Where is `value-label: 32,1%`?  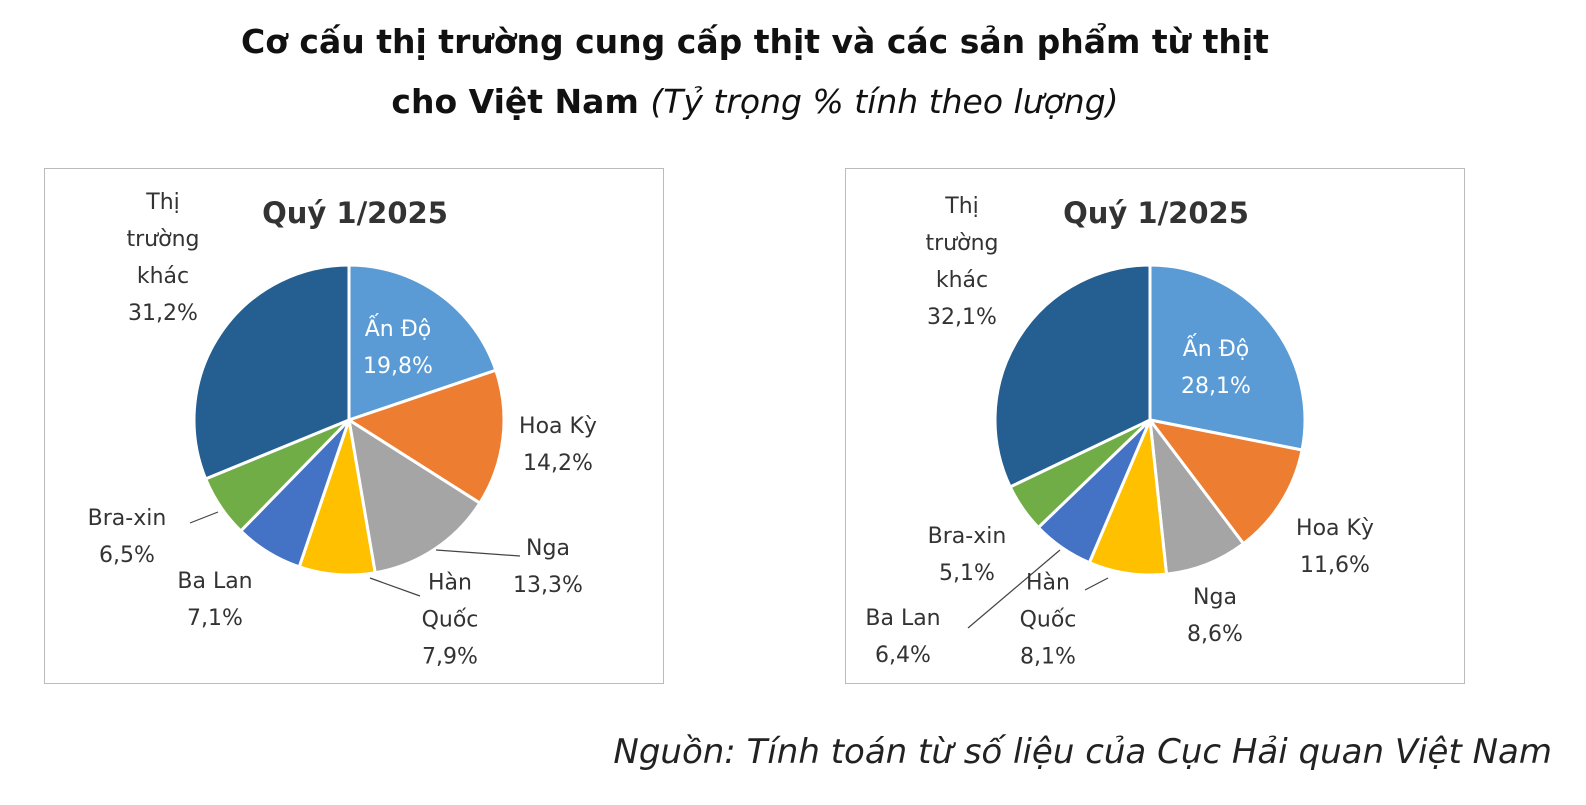
value-label: 32,1% is located at coordinates (962, 317).